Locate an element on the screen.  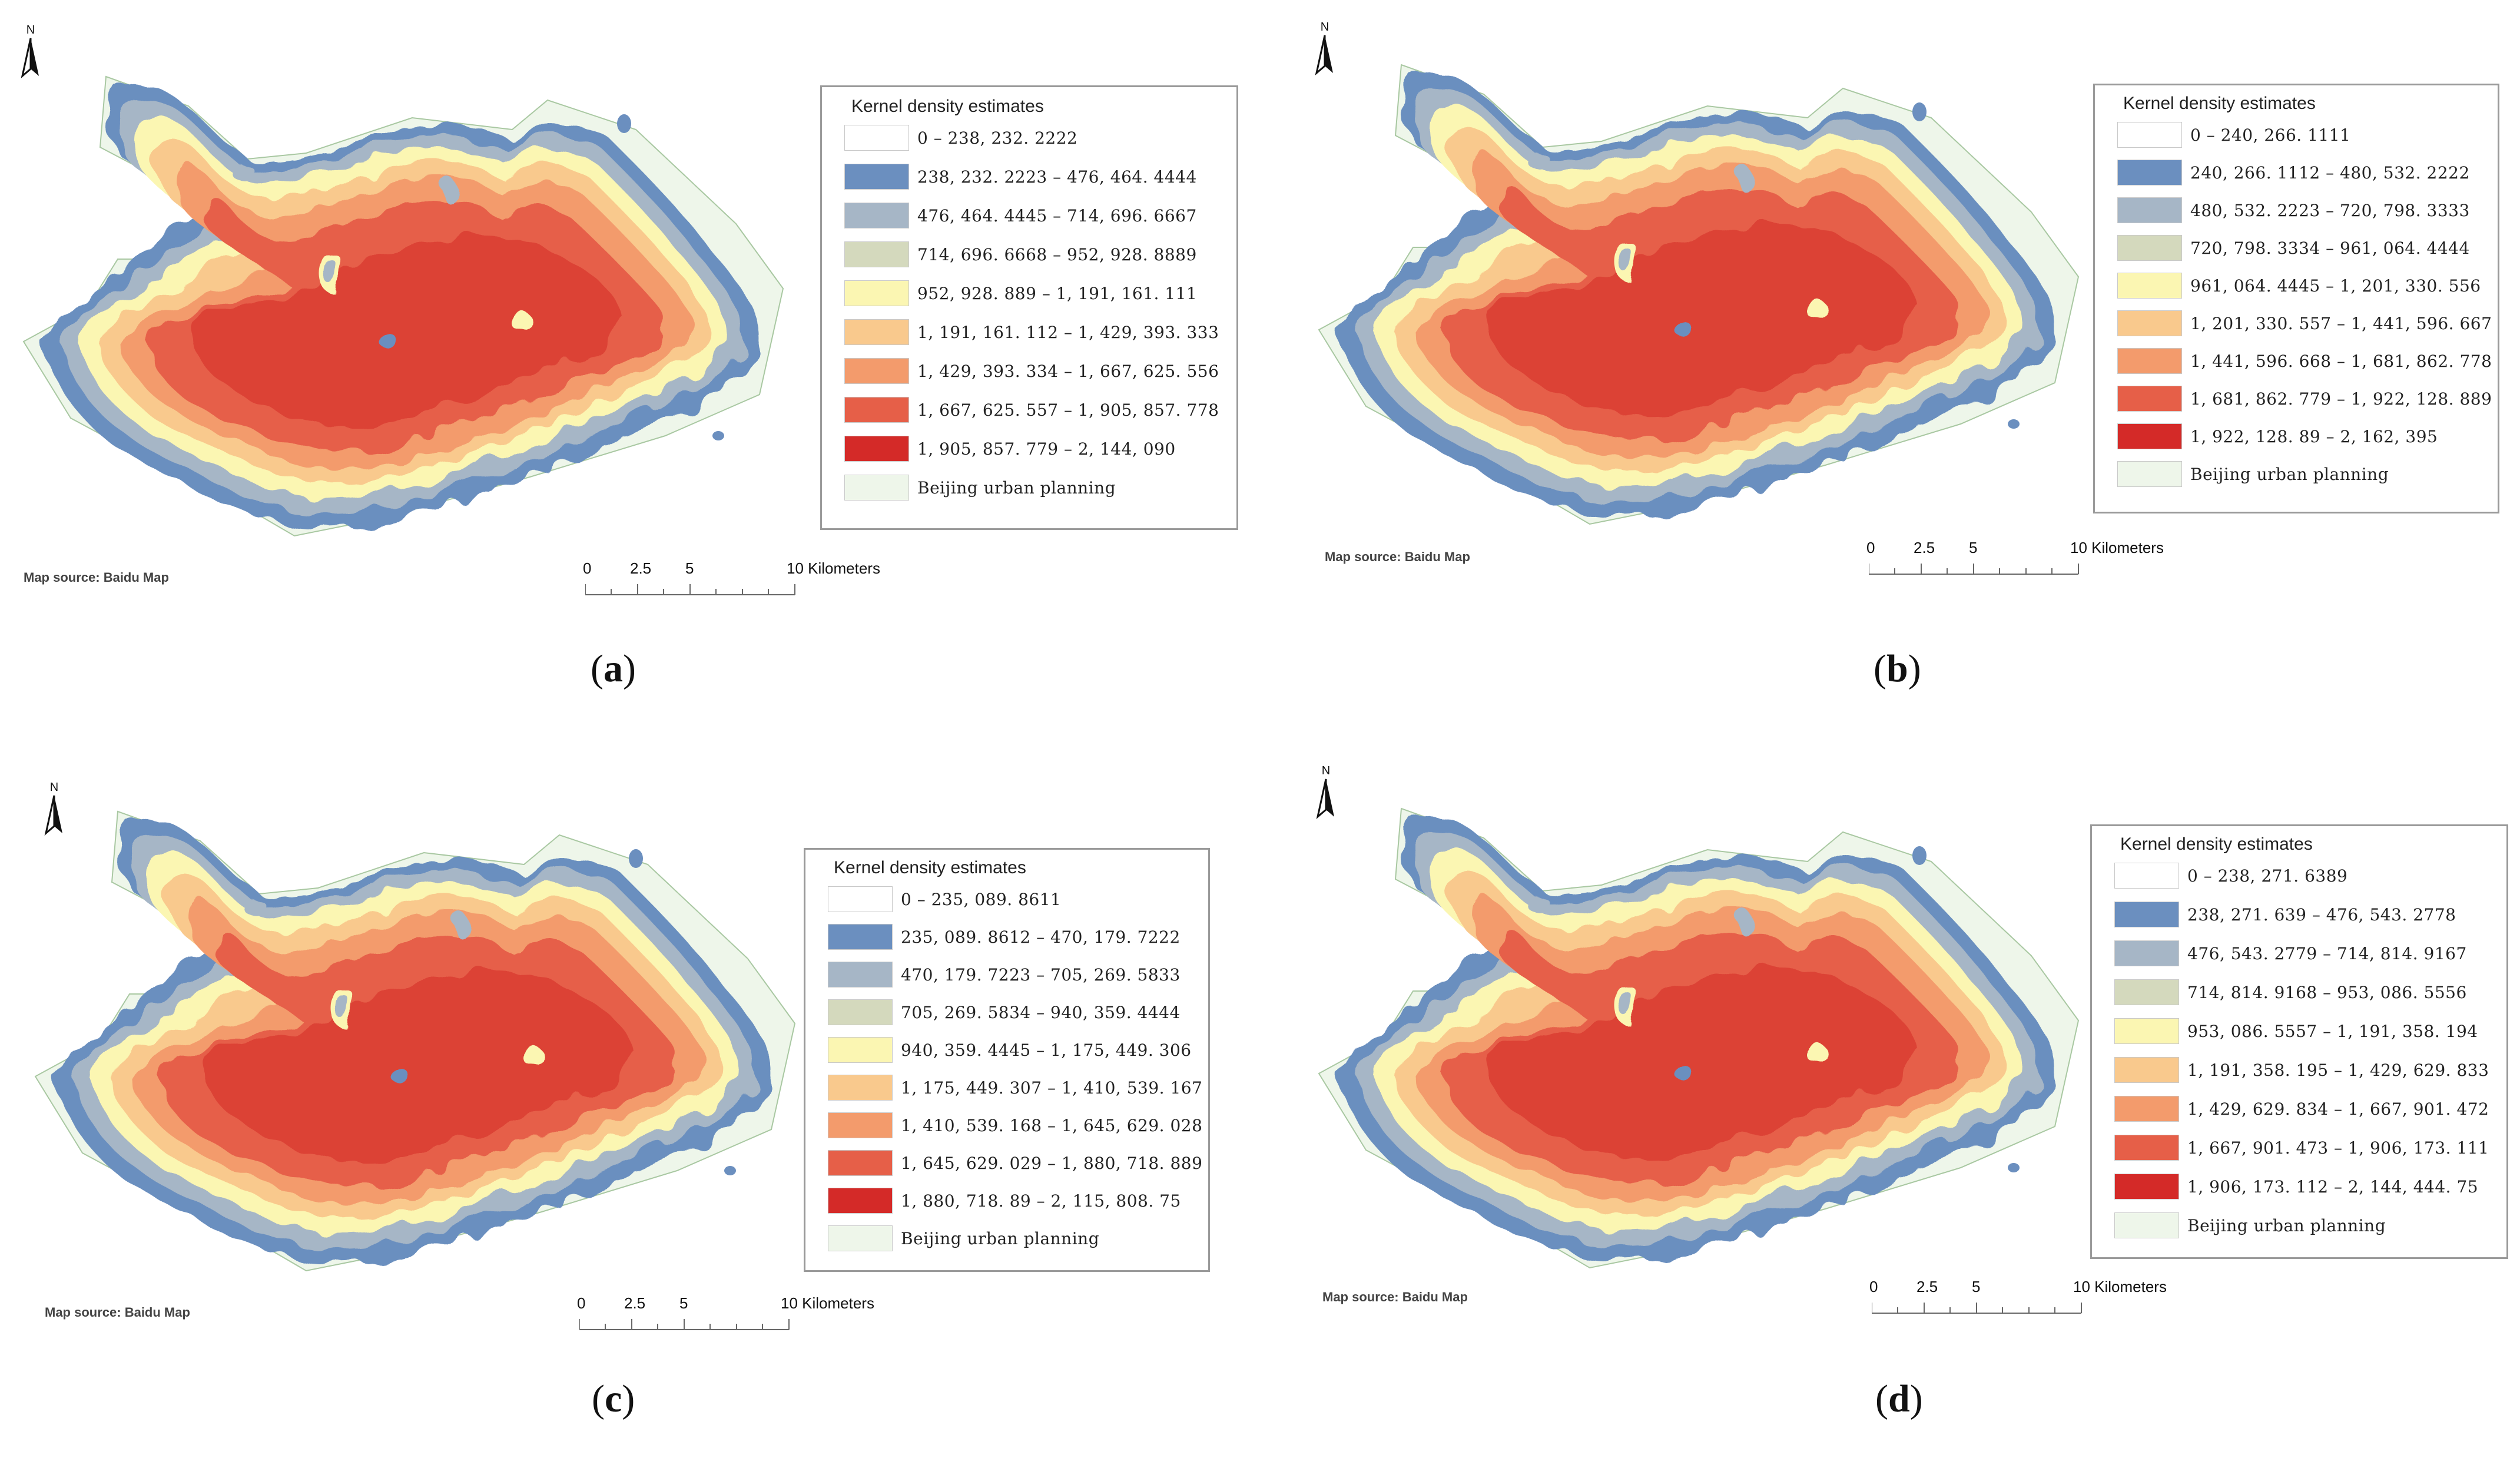
legend-label: 240, 266. 1112 – 480, 532. 2222 is located at coordinates (2330, 173).